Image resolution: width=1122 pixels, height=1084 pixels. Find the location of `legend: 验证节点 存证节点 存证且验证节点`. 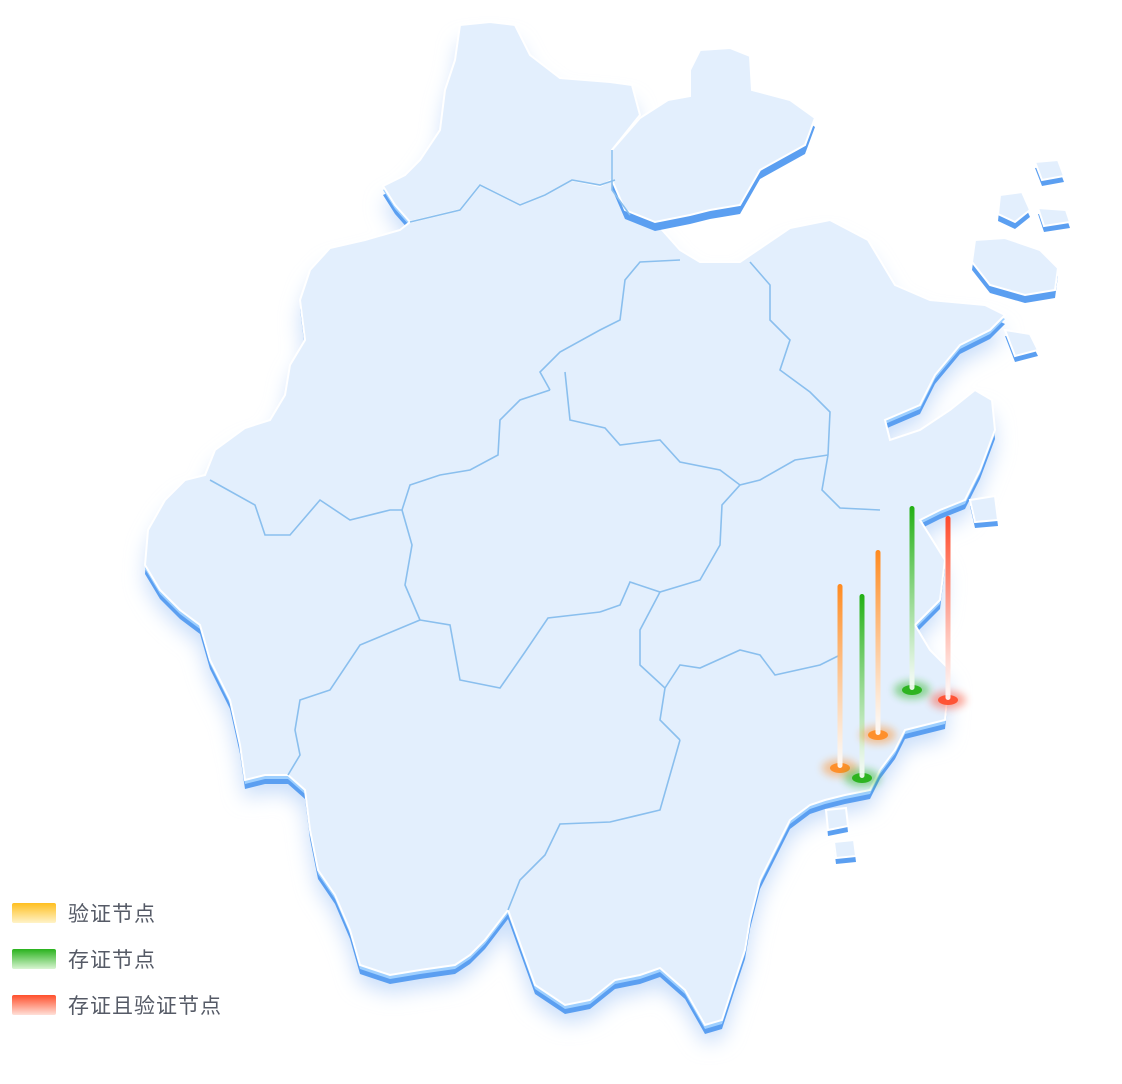

legend: 验证节点 存证节点 存证且验证节点 is located at coordinates (117, 966).